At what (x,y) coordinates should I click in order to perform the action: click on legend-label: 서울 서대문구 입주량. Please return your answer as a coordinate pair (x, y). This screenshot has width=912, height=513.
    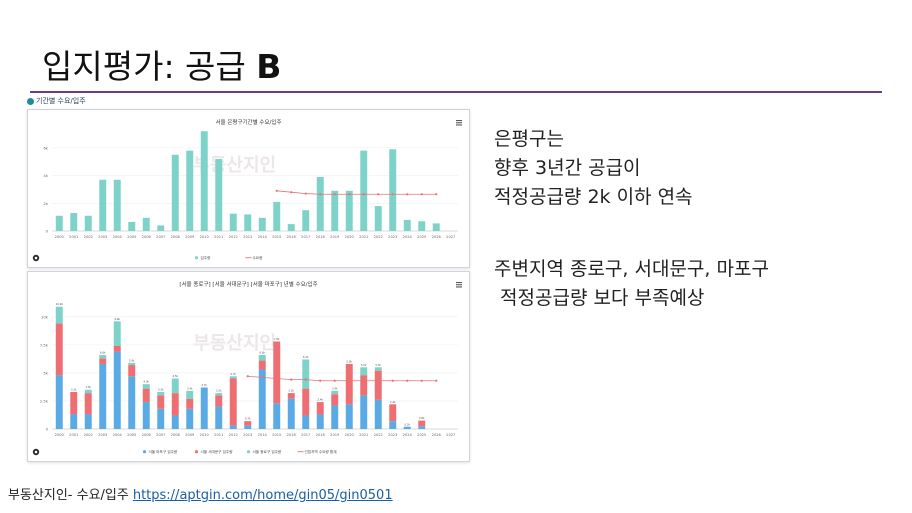
    Looking at the image, I should click on (217, 451).